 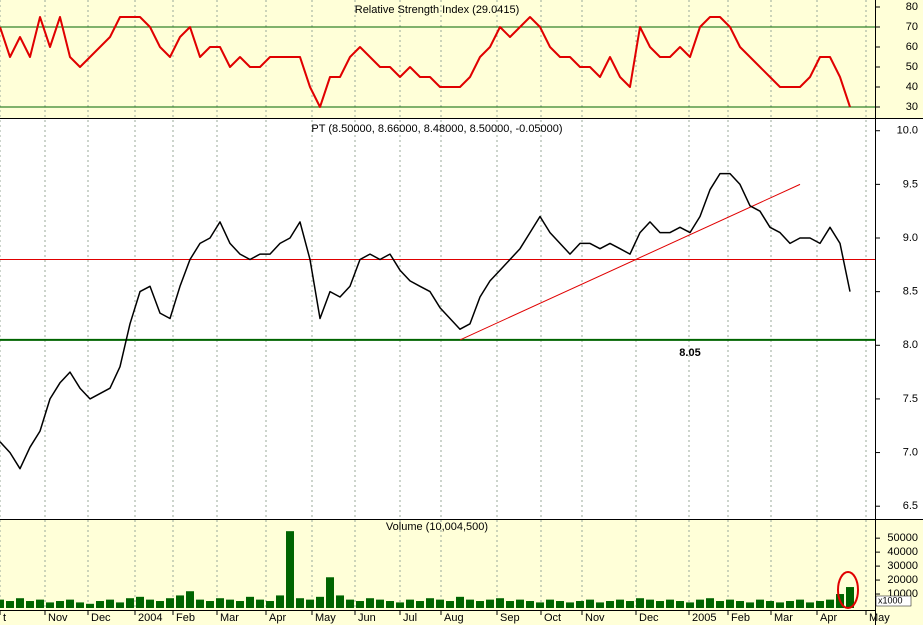 I want to click on x-tick-label: Jul, so click(x=410, y=618).